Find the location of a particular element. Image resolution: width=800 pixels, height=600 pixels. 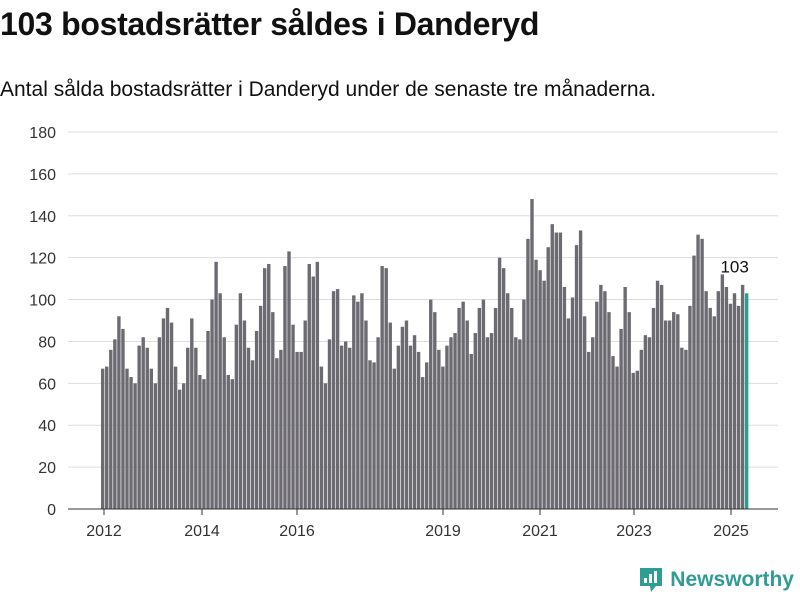

x-tick-label: 2025 is located at coordinates (731, 531).